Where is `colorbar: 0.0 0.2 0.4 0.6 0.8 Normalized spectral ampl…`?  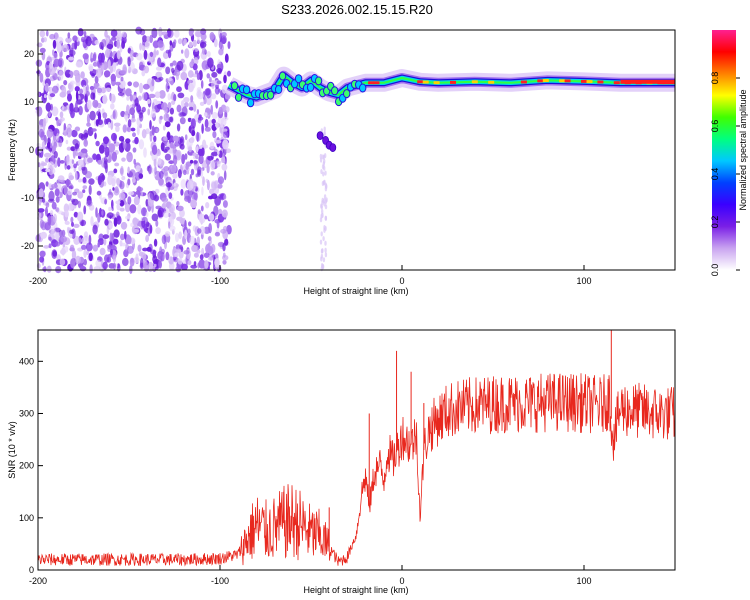
colorbar: 0.0 0.2 0.4 0.6 0.8 Normalized spectral ampl… is located at coordinates (729, 153).